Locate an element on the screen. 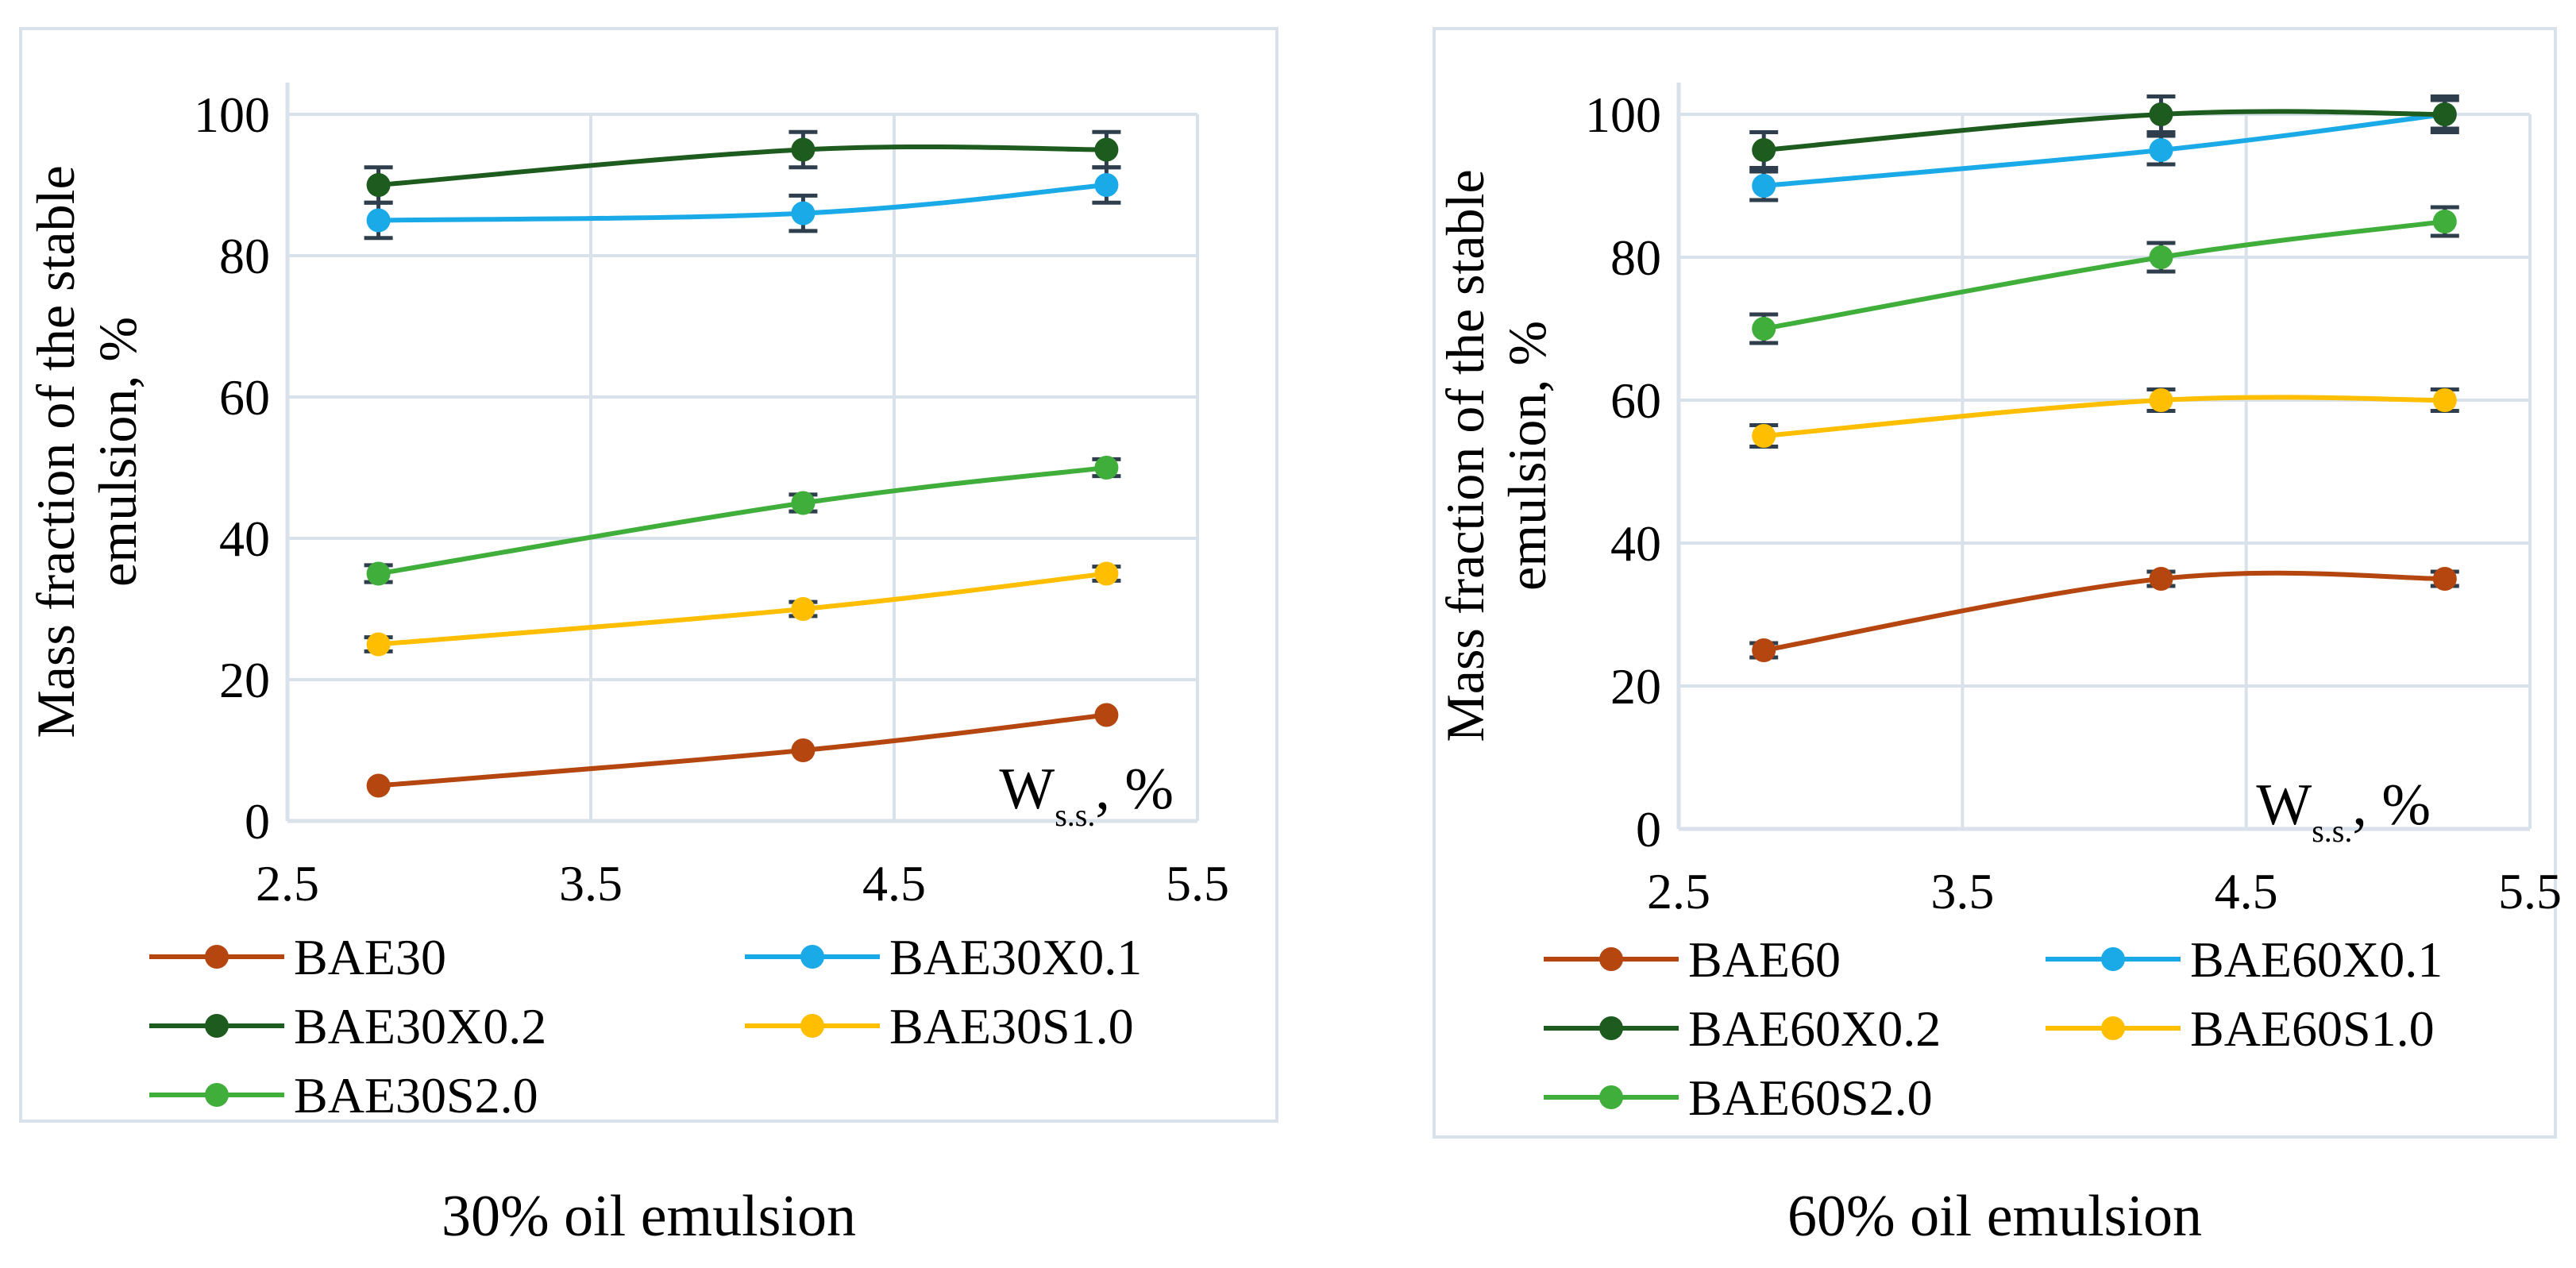 The height and width of the screenshot is (1268, 2576). legend-label-BAE60X0.1: BAE60X0.1 is located at coordinates (2316, 959).